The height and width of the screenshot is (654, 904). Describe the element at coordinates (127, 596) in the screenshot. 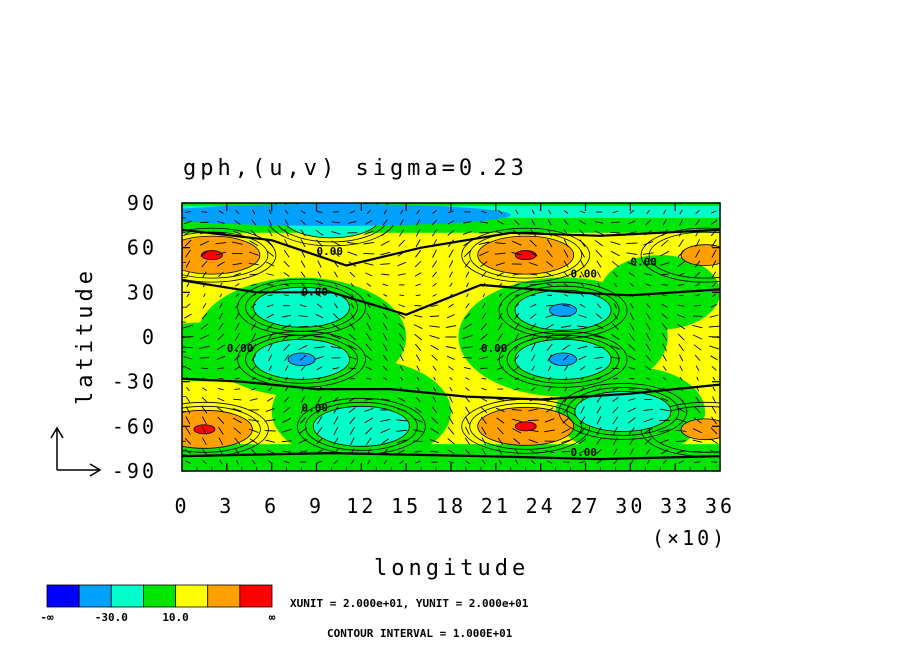

I see `colorbar-swatch` at that location.